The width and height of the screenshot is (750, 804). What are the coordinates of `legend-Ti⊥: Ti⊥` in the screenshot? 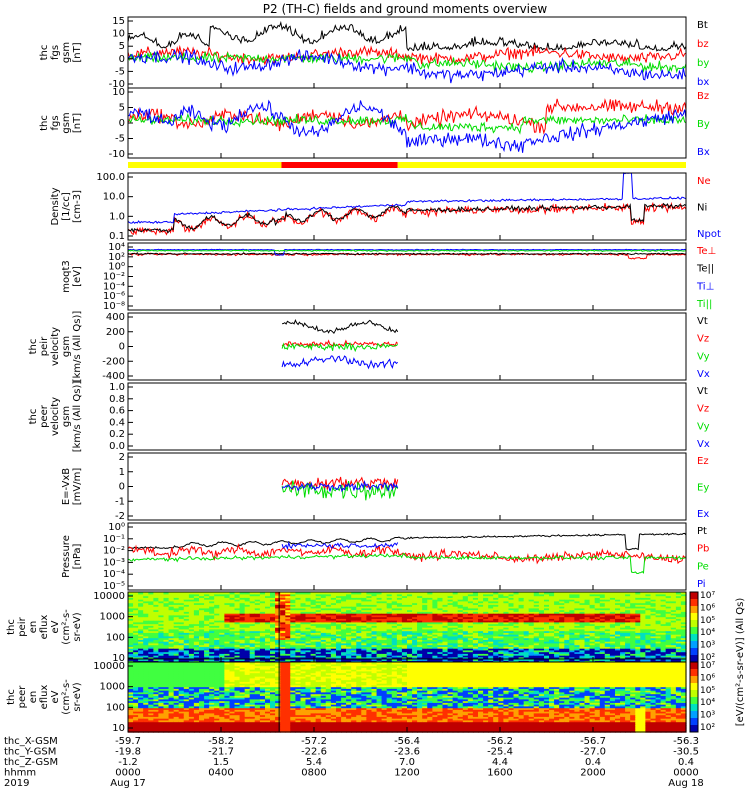 It's located at (705, 286).